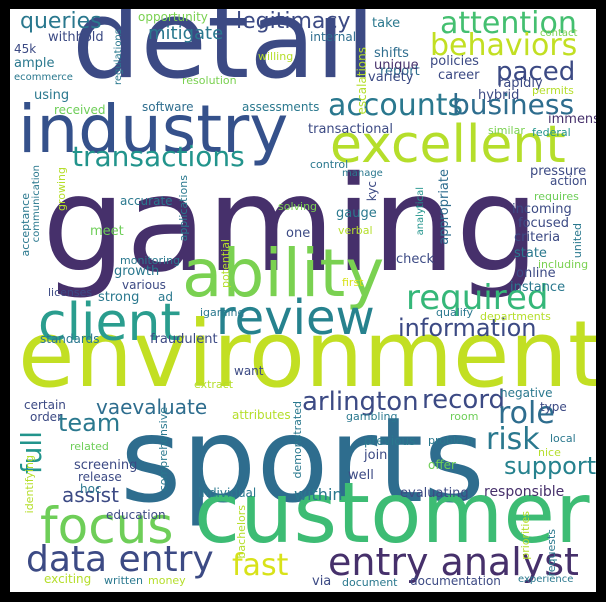 The image size is (606, 602). Describe the element at coordinates (283, 273) in the screenshot. I see `word-ability: ability` at that location.